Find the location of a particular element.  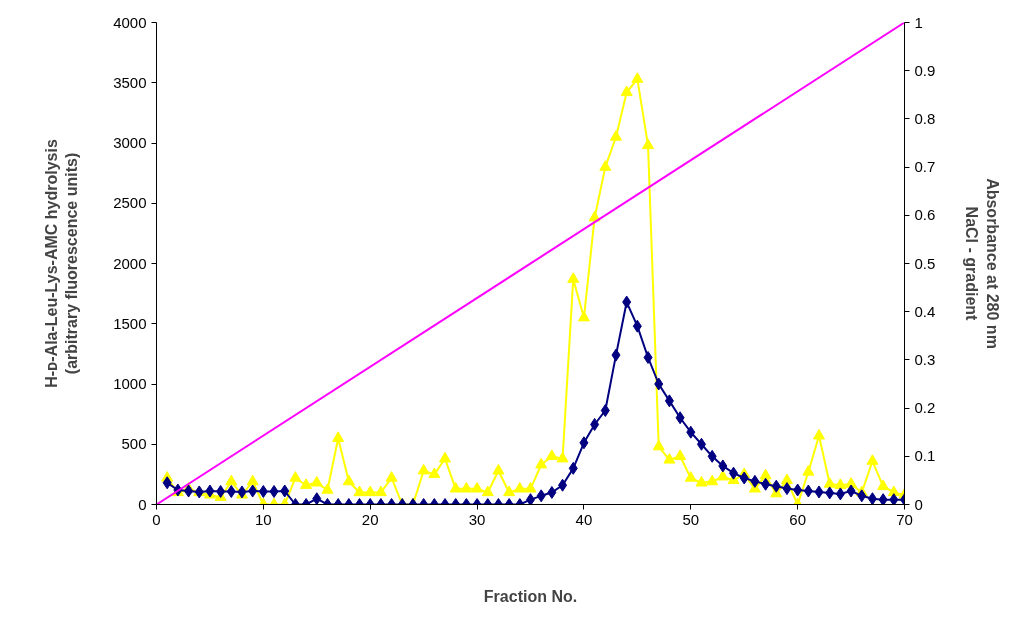

x-tick-label: 50 is located at coordinates (691, 519).